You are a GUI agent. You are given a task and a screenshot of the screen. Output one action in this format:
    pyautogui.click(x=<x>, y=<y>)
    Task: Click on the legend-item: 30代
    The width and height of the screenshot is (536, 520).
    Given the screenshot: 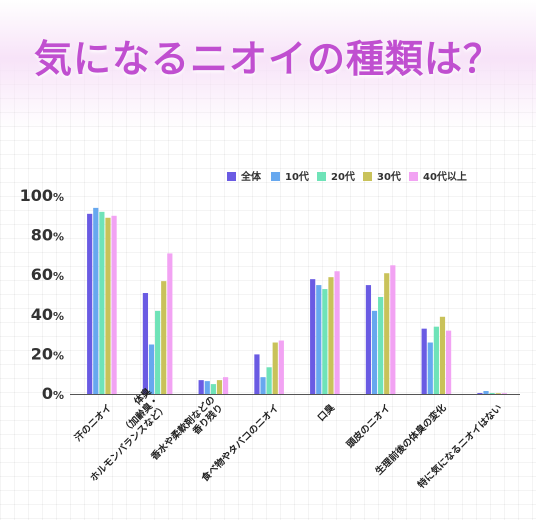 What is the action you would take?
    pyautogui.click(x=382, y=176)
    